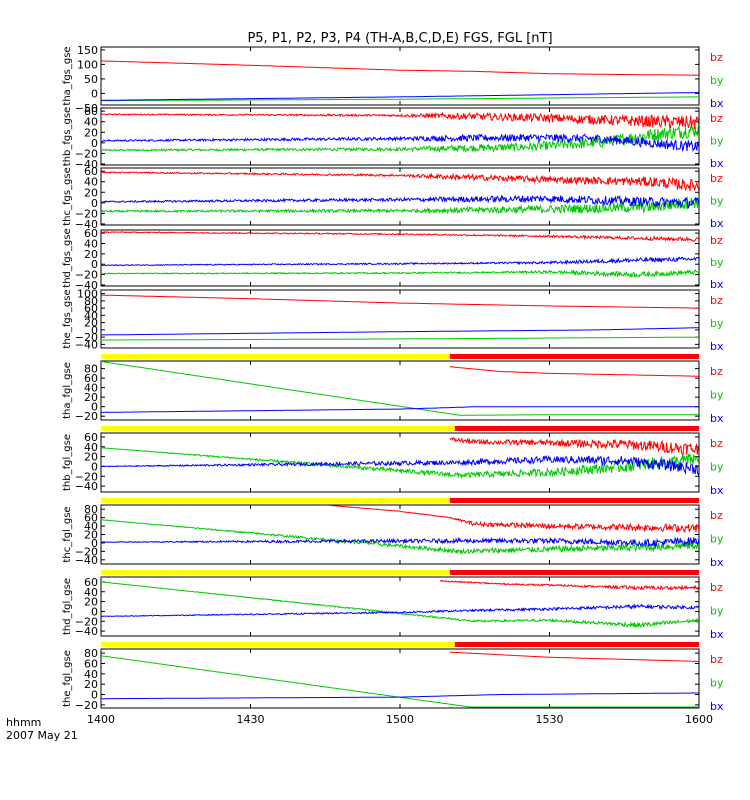 This screenshot has width=750, height=800. Describe the element at coordinates (400, 719) in the screenshot. I see `x-tick-labels: 1400 1430 1500 1530 1600` at that location.